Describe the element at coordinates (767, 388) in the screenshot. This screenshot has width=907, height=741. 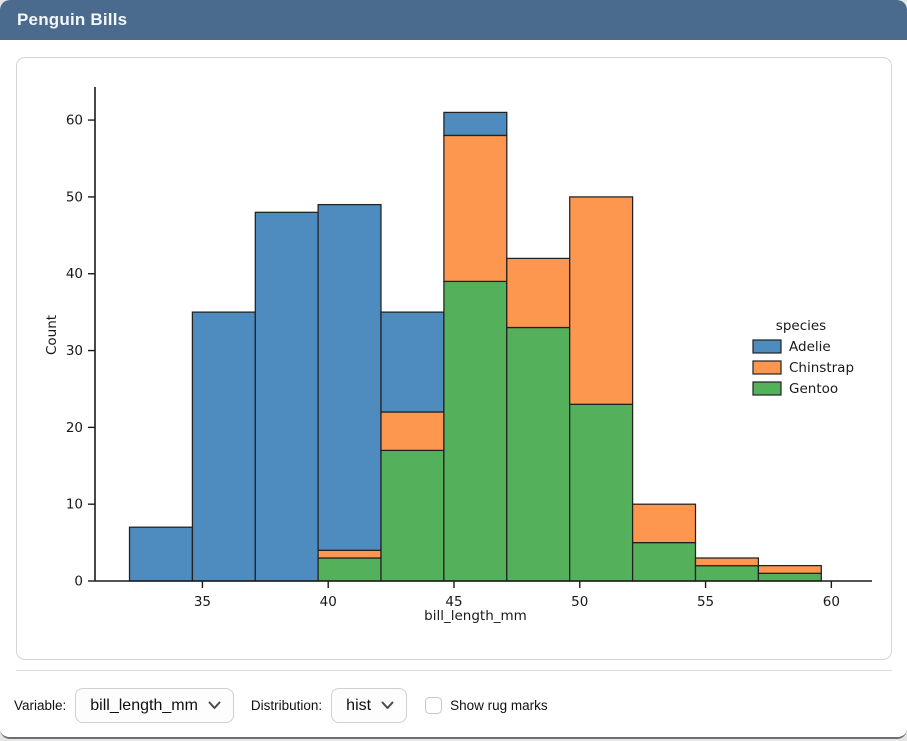
I see `legend-swatch-gentoo` at that location.